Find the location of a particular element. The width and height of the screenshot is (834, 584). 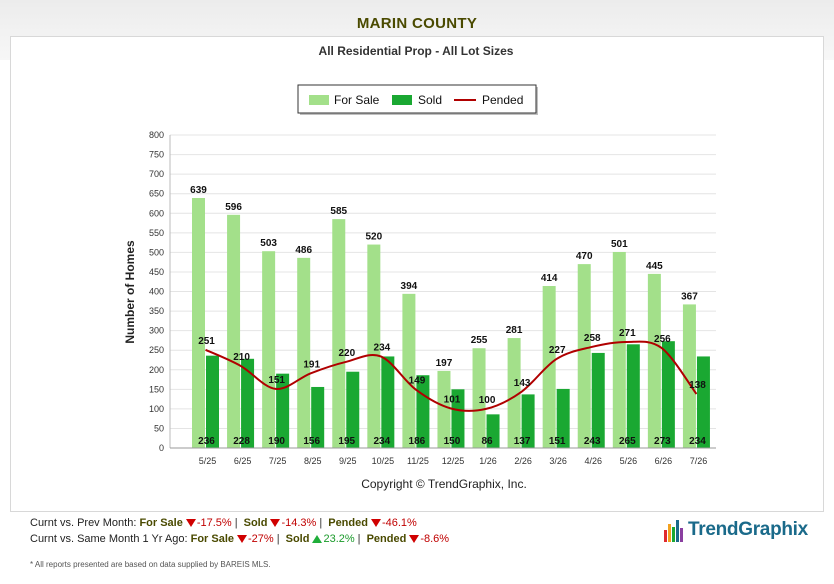

y-tick-label: 550 is located at coordinates (156, 233).